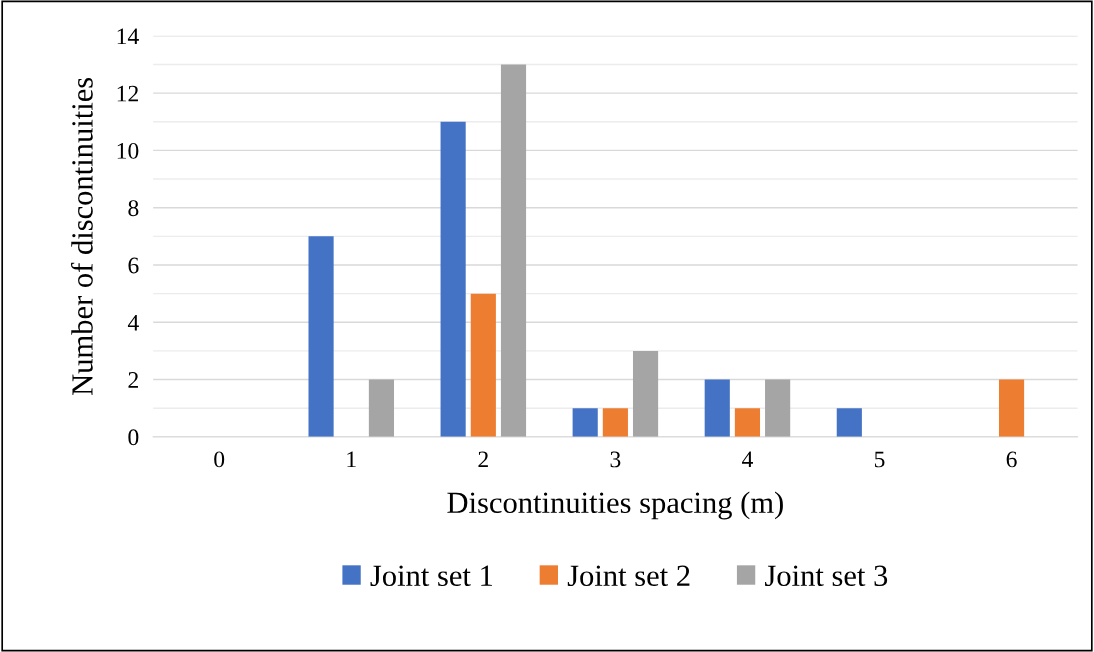 The height and width of the screenshot is (652, 1094). Describe the element at coordinates (747, 459) in the screenshot. I see `x-tick-label: 4` at that location.